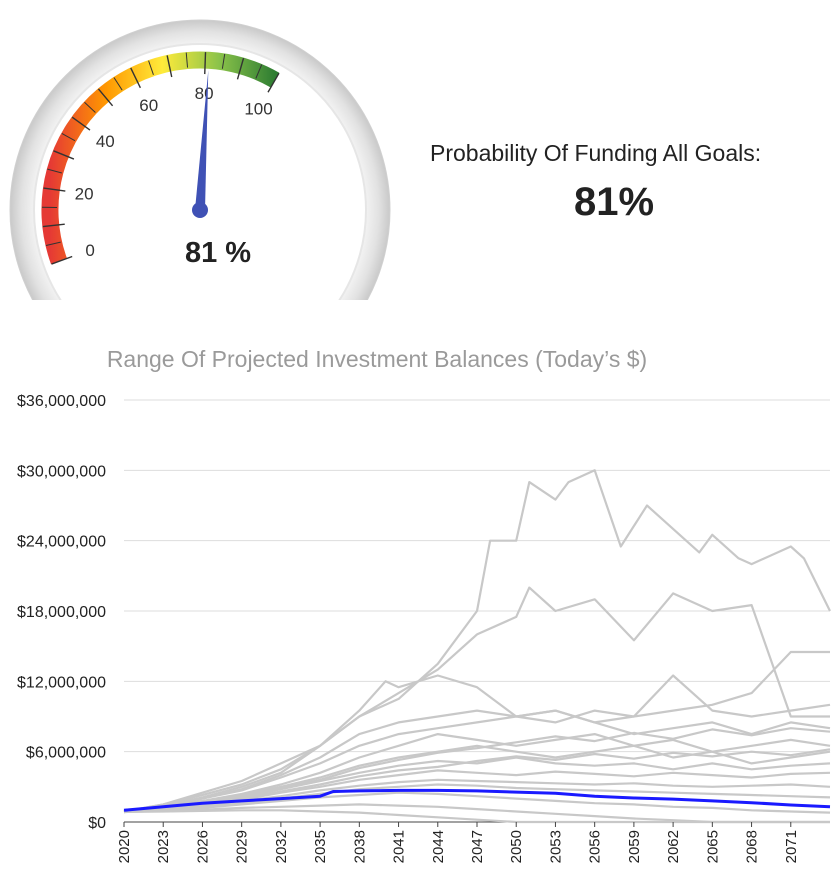 This screenshot has width=840, height=886. Describe the element at coordinates (89, 250) in the screenshot. I see `gauge-tick-label: 0` at that location.